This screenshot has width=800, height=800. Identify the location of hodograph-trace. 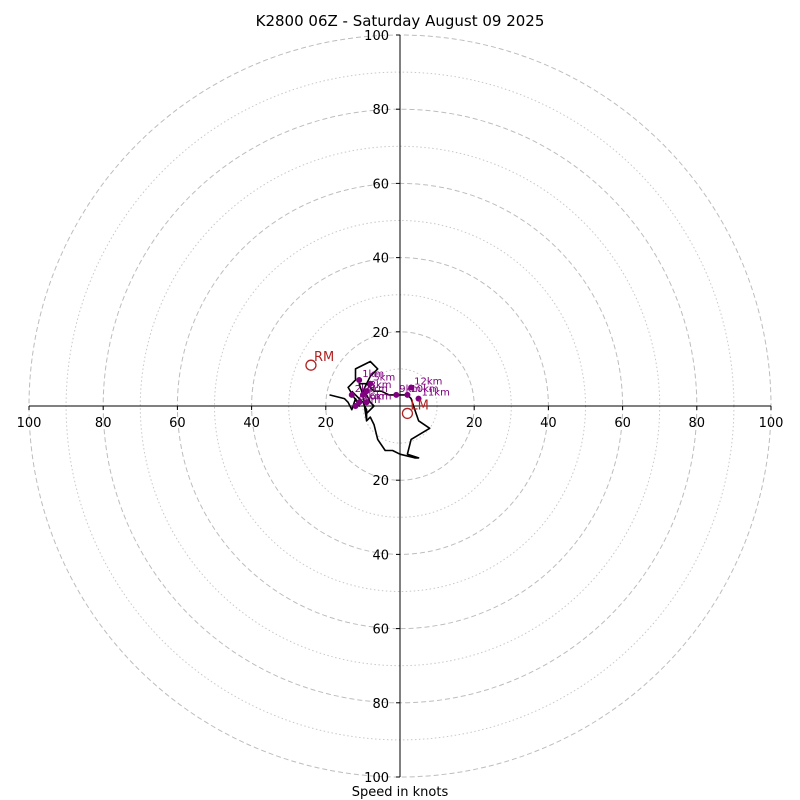
(380, 409).